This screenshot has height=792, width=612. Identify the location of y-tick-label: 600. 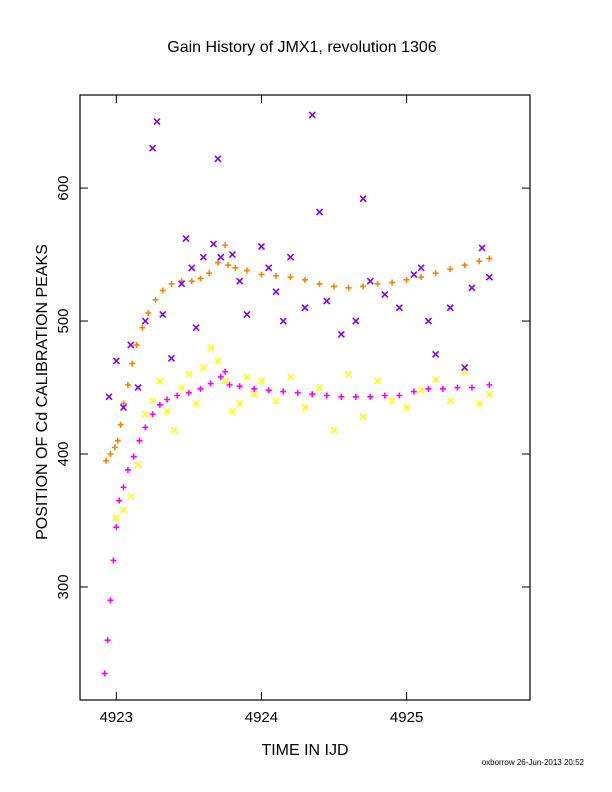
(63, 188).